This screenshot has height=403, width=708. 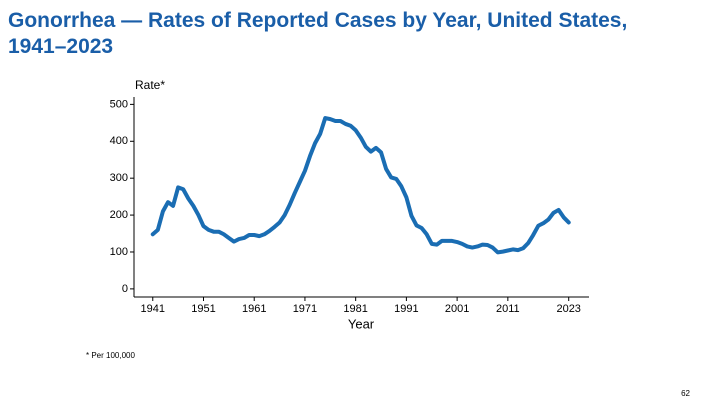 What do you see at coordinates (305, 309) in the screenshot?
I see `x-tick-label: 1971` at bounding box center [305, 309].